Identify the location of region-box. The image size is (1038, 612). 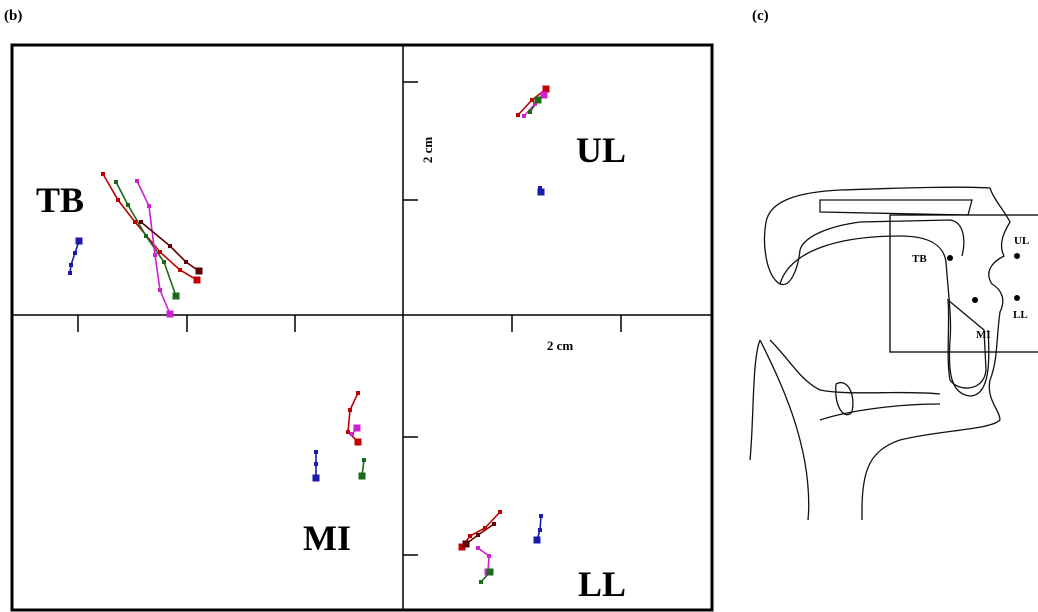
(963, 283).